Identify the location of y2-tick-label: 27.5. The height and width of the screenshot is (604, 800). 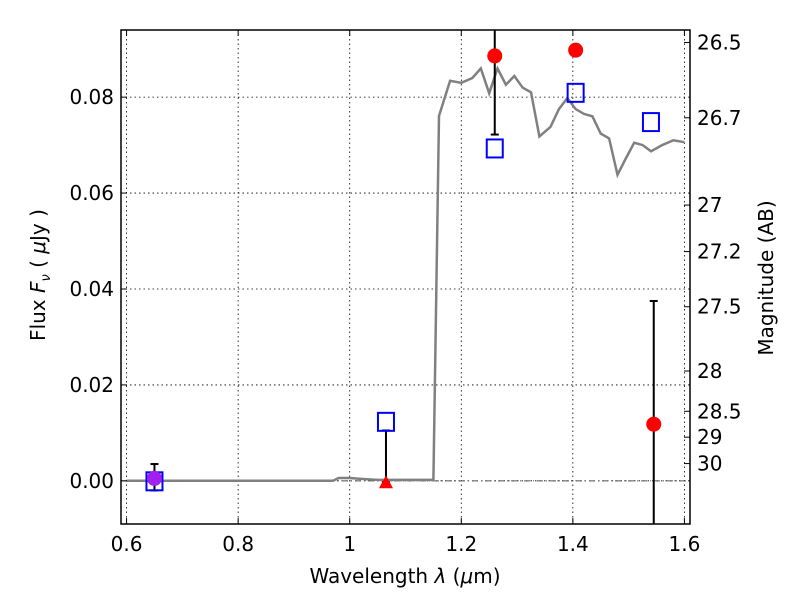
(719, 307).